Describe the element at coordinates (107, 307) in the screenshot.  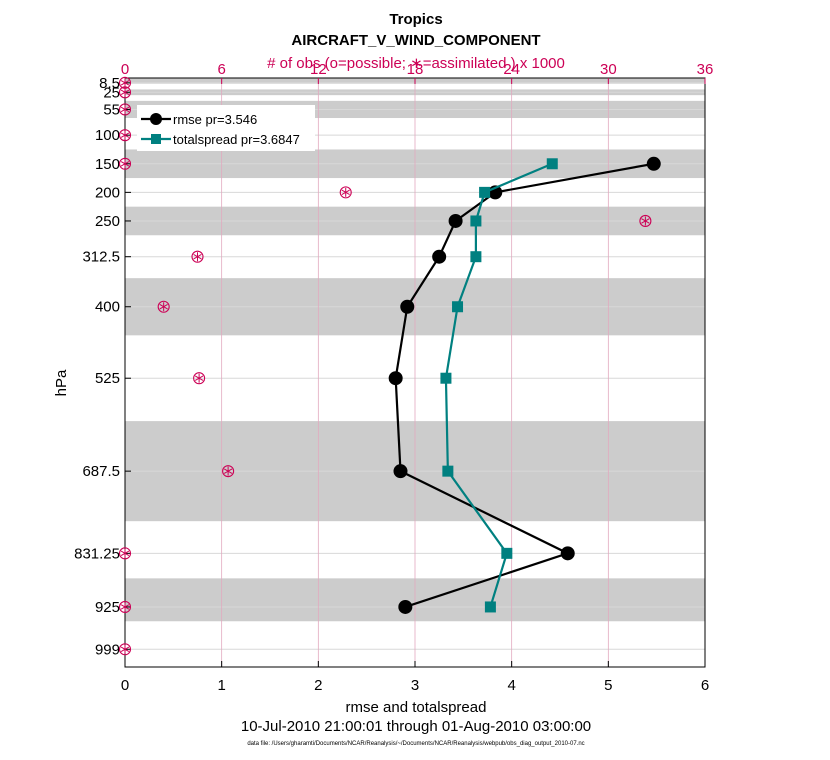
I see `y-tick-label-8: 400` at that location.